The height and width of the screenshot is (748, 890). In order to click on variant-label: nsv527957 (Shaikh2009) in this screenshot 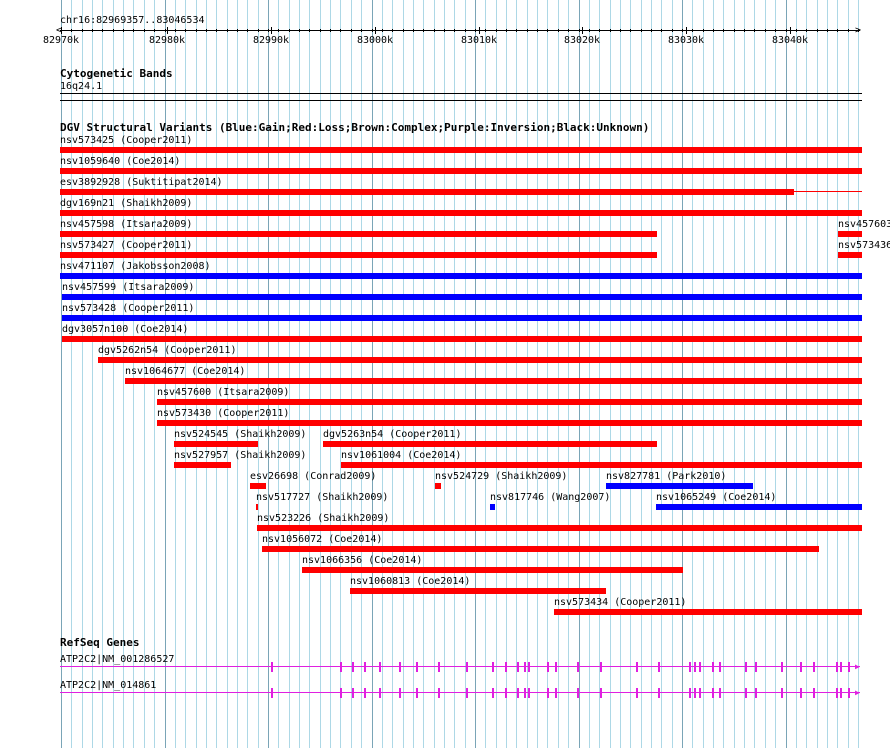, I will do `click(240, 455)`.